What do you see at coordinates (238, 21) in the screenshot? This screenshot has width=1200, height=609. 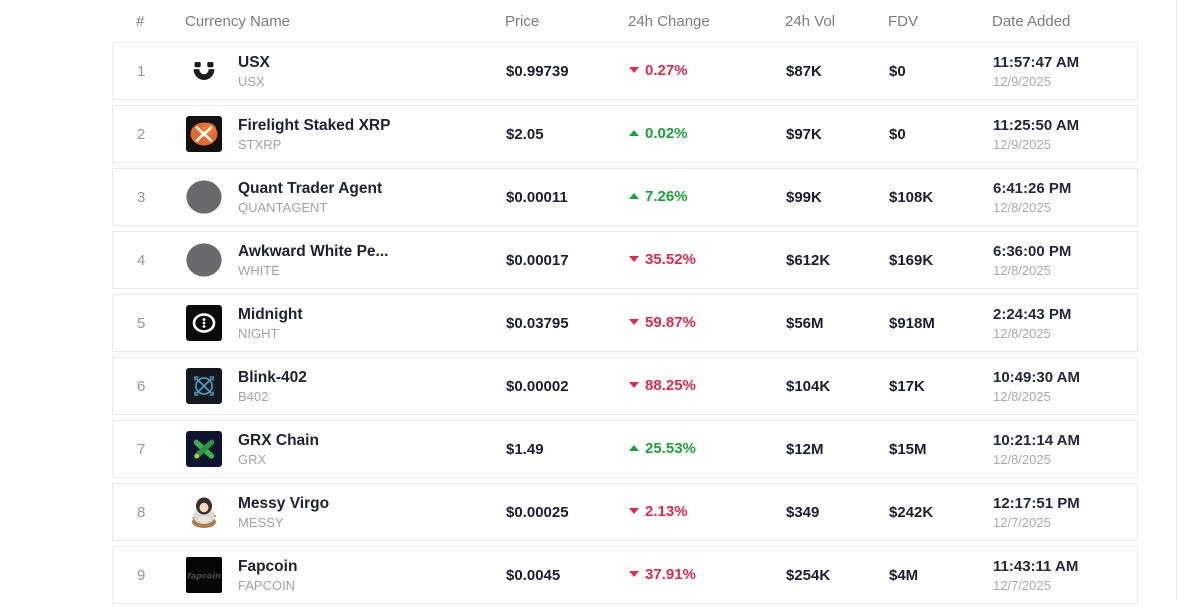 I see `header-currency-name: Currency Name` at bounding box center [238, 21].